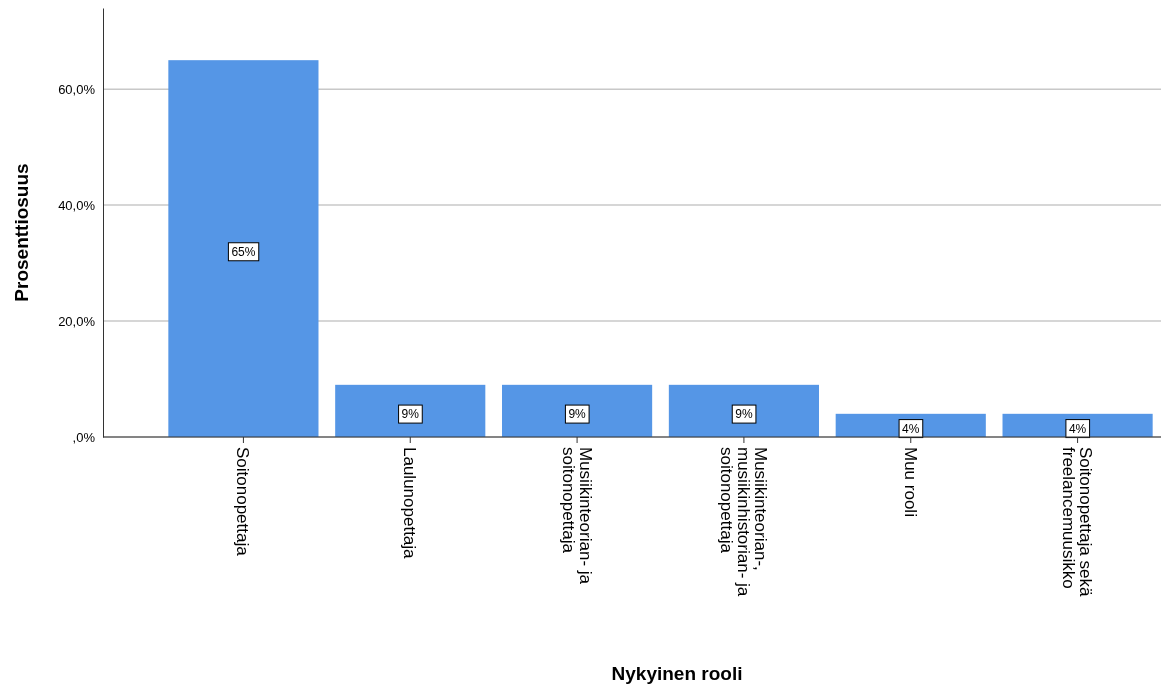 The height and width of the screenshot is (689, 1161). I want to click on x-tick-label: Muu rooli, so click(910, 482).